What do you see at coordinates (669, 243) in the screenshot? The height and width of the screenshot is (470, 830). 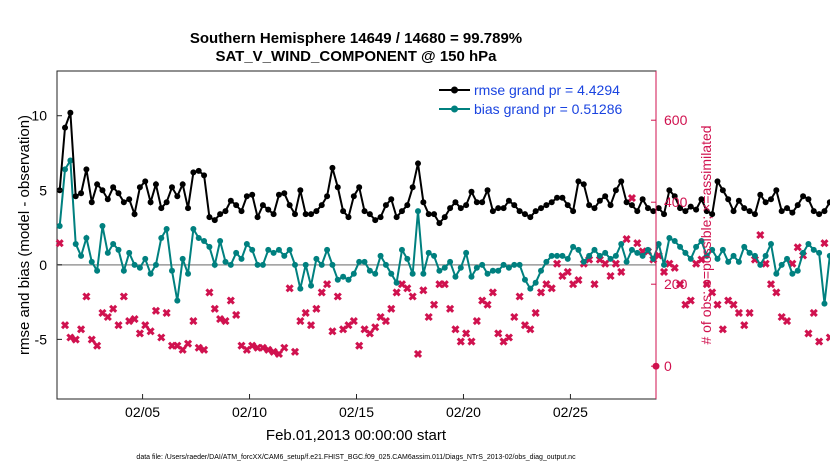 I see `y-axis-right: 0 200 400 600` at bounding box center [669, 243].